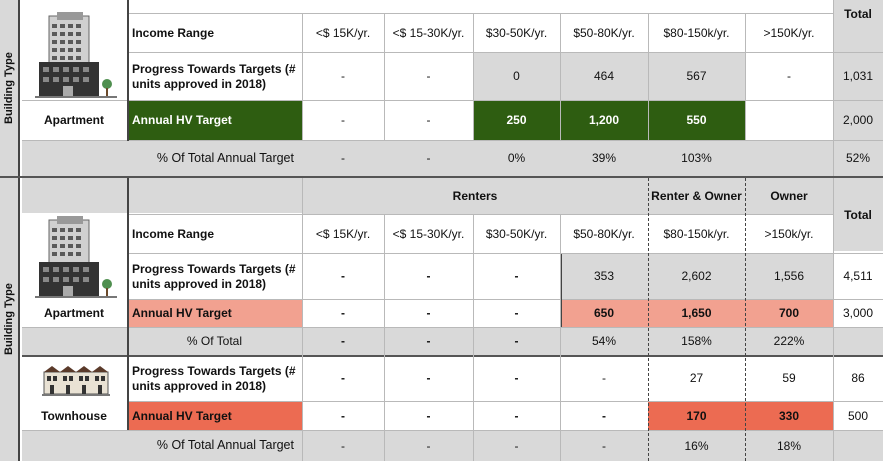 This screenshot has width=883, height=461. Describe the element at coordinates (789, 233) in the screenshot. I see `income-range-header: >150k/yr.` at that location.